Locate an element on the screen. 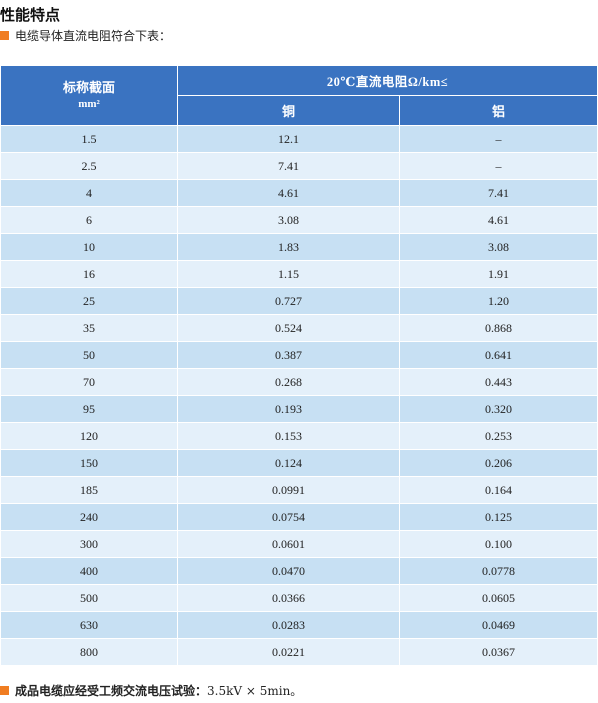  copper-cell: 0.153 is located at coordinates (288, 436).